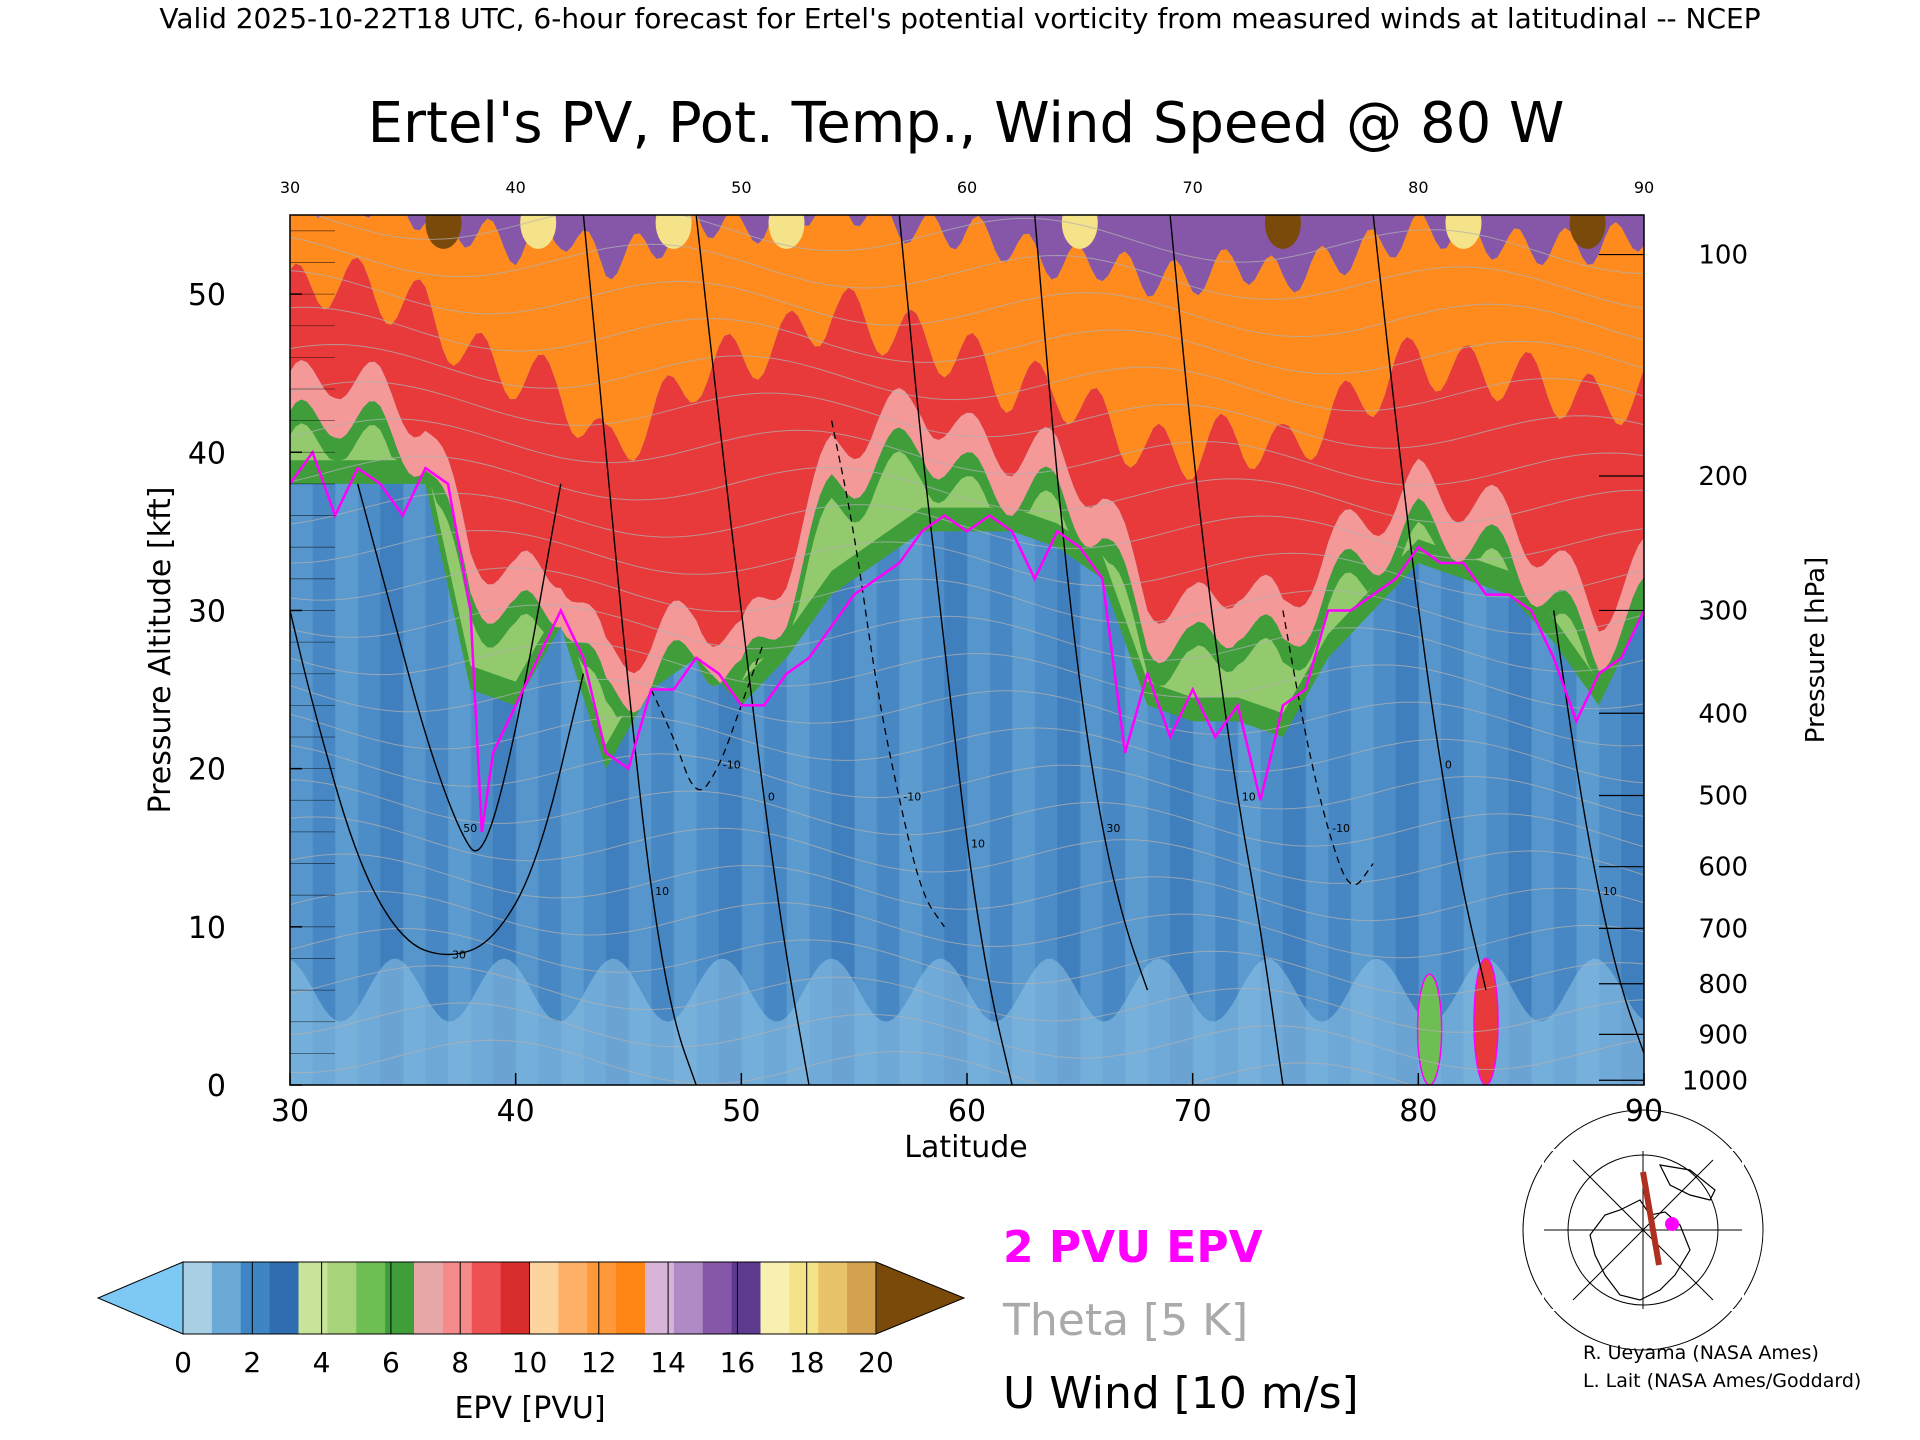  I want to click on colorbar-tick-label: 16, so click(738, 1362).